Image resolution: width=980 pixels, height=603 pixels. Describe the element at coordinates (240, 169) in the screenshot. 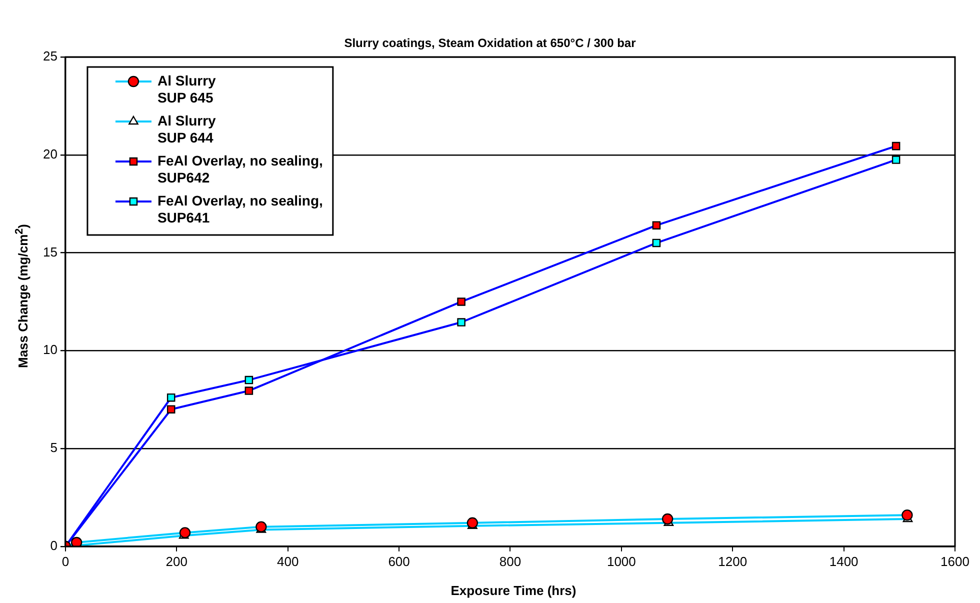

I see `legend-label: FeAl Overlay, no sealing, SUP642` at that location.